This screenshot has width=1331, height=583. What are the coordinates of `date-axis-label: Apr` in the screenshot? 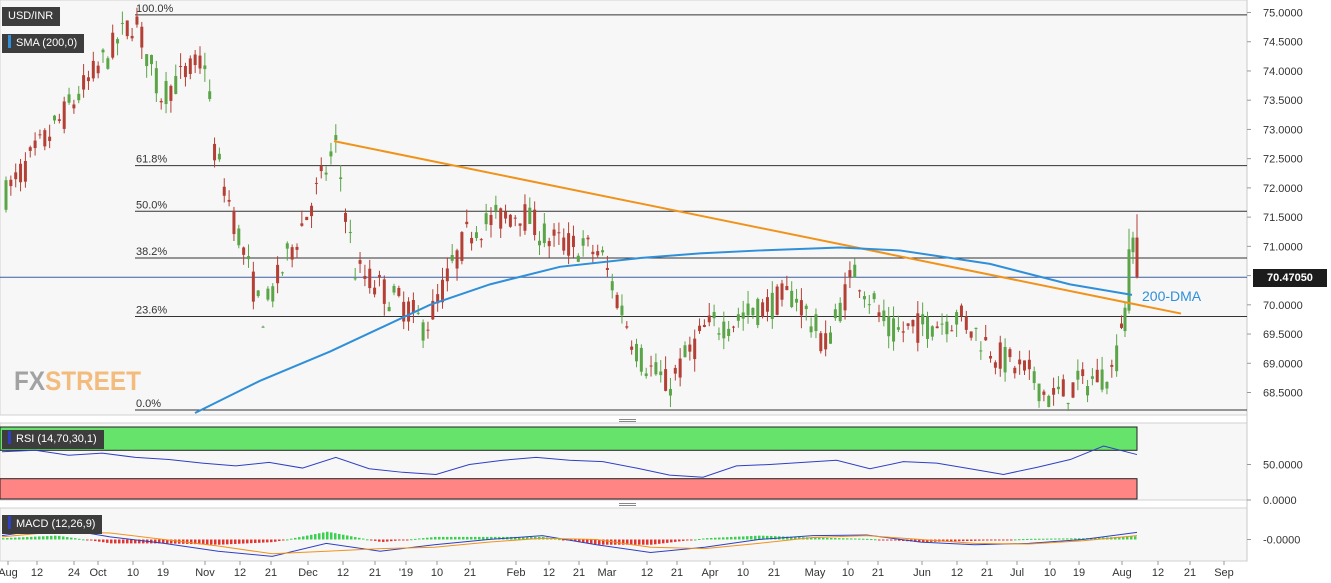 It's located at (709, 573).